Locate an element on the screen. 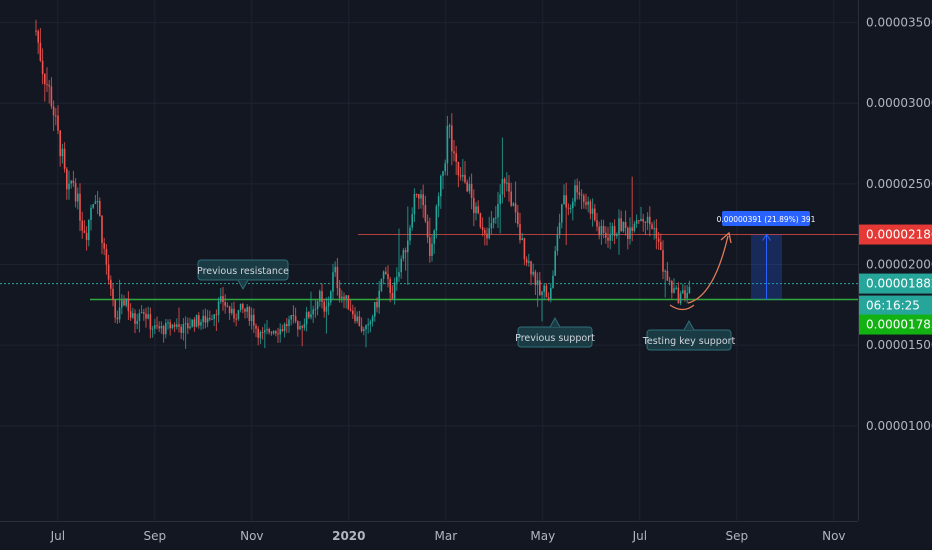  x-tick-label: Nov is located at coordinates (251, 536).